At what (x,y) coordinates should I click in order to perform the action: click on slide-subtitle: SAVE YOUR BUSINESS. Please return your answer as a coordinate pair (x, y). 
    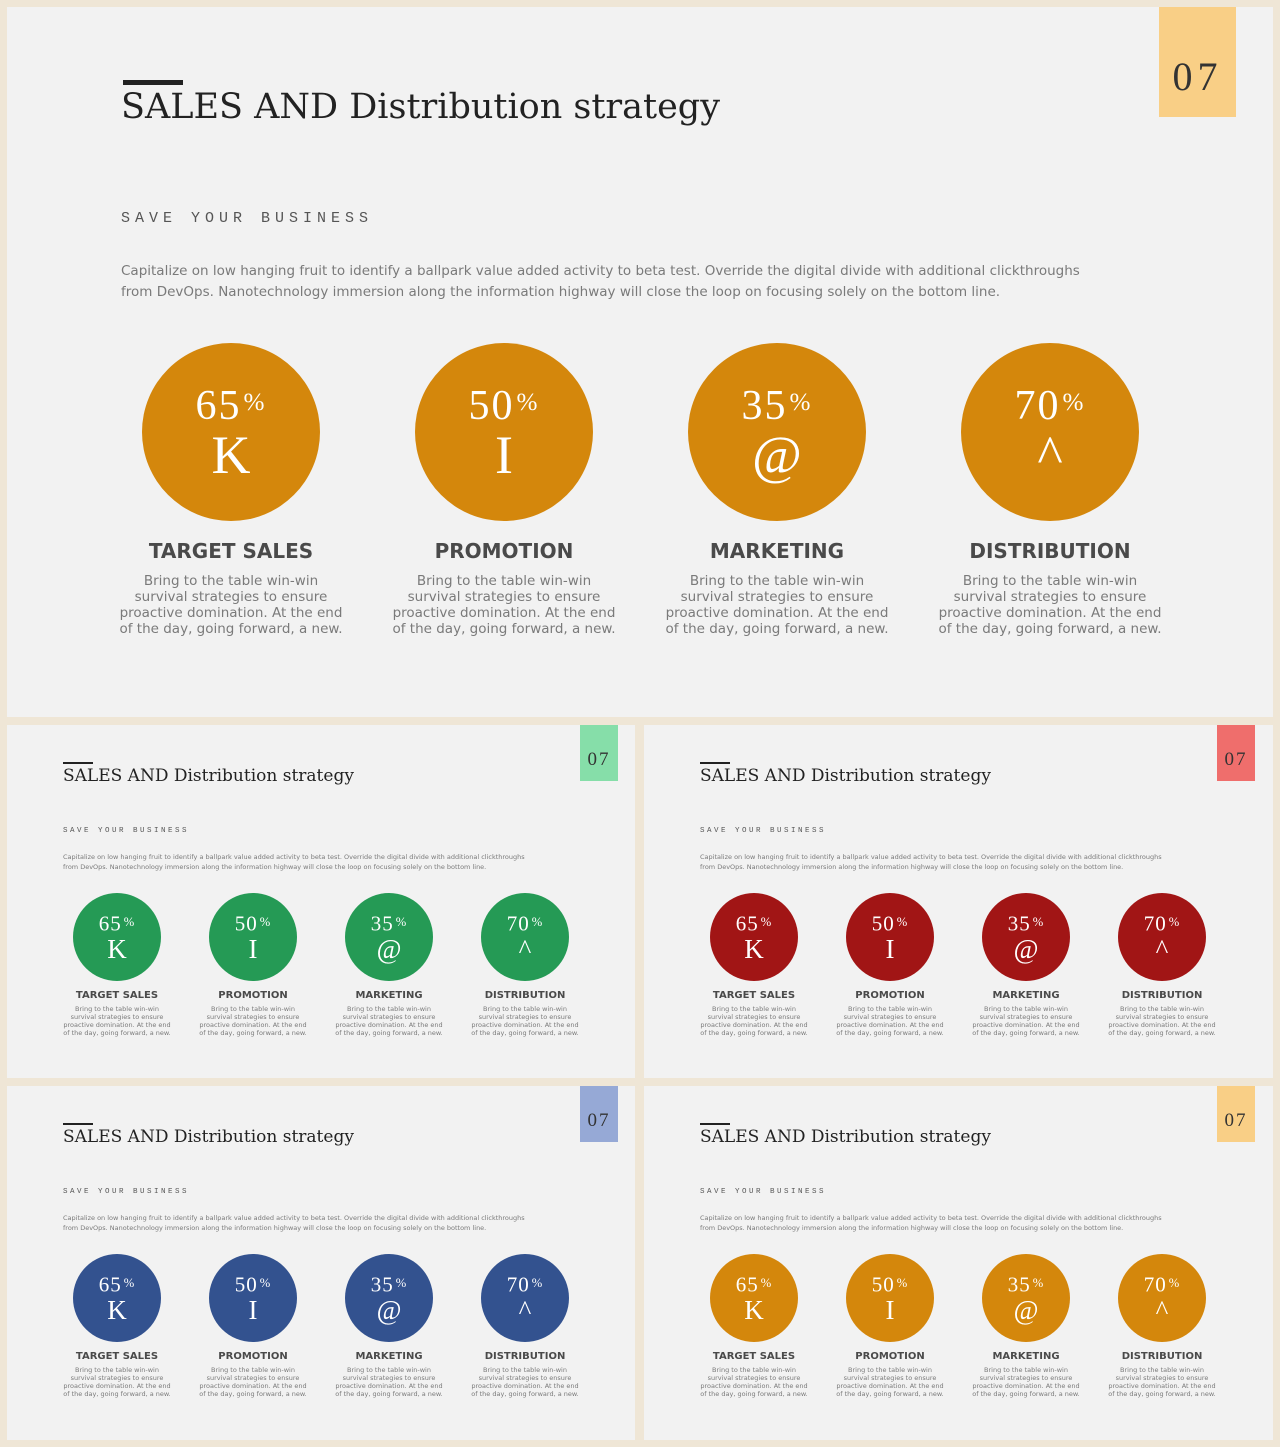
    Looking at the image, I should click on (126, 831).